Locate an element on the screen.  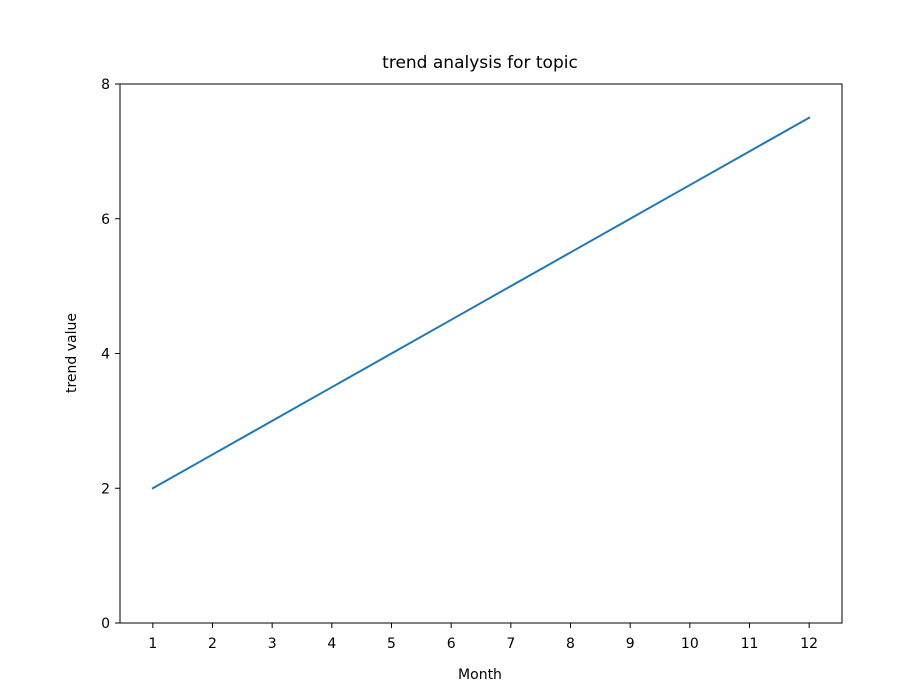
x-axis-label: Month is located at coordinates (480, 675).